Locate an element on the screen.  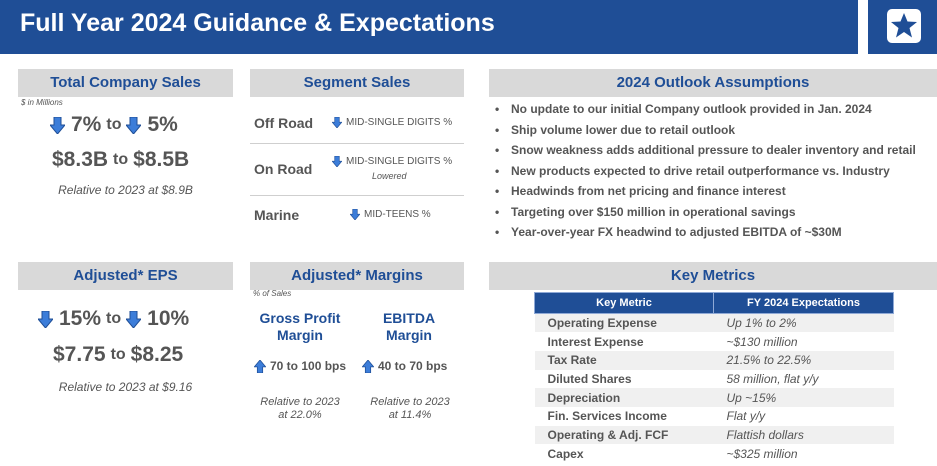
gross-margin-value: 70 to 100 bps is located at coordinates (300, 366).